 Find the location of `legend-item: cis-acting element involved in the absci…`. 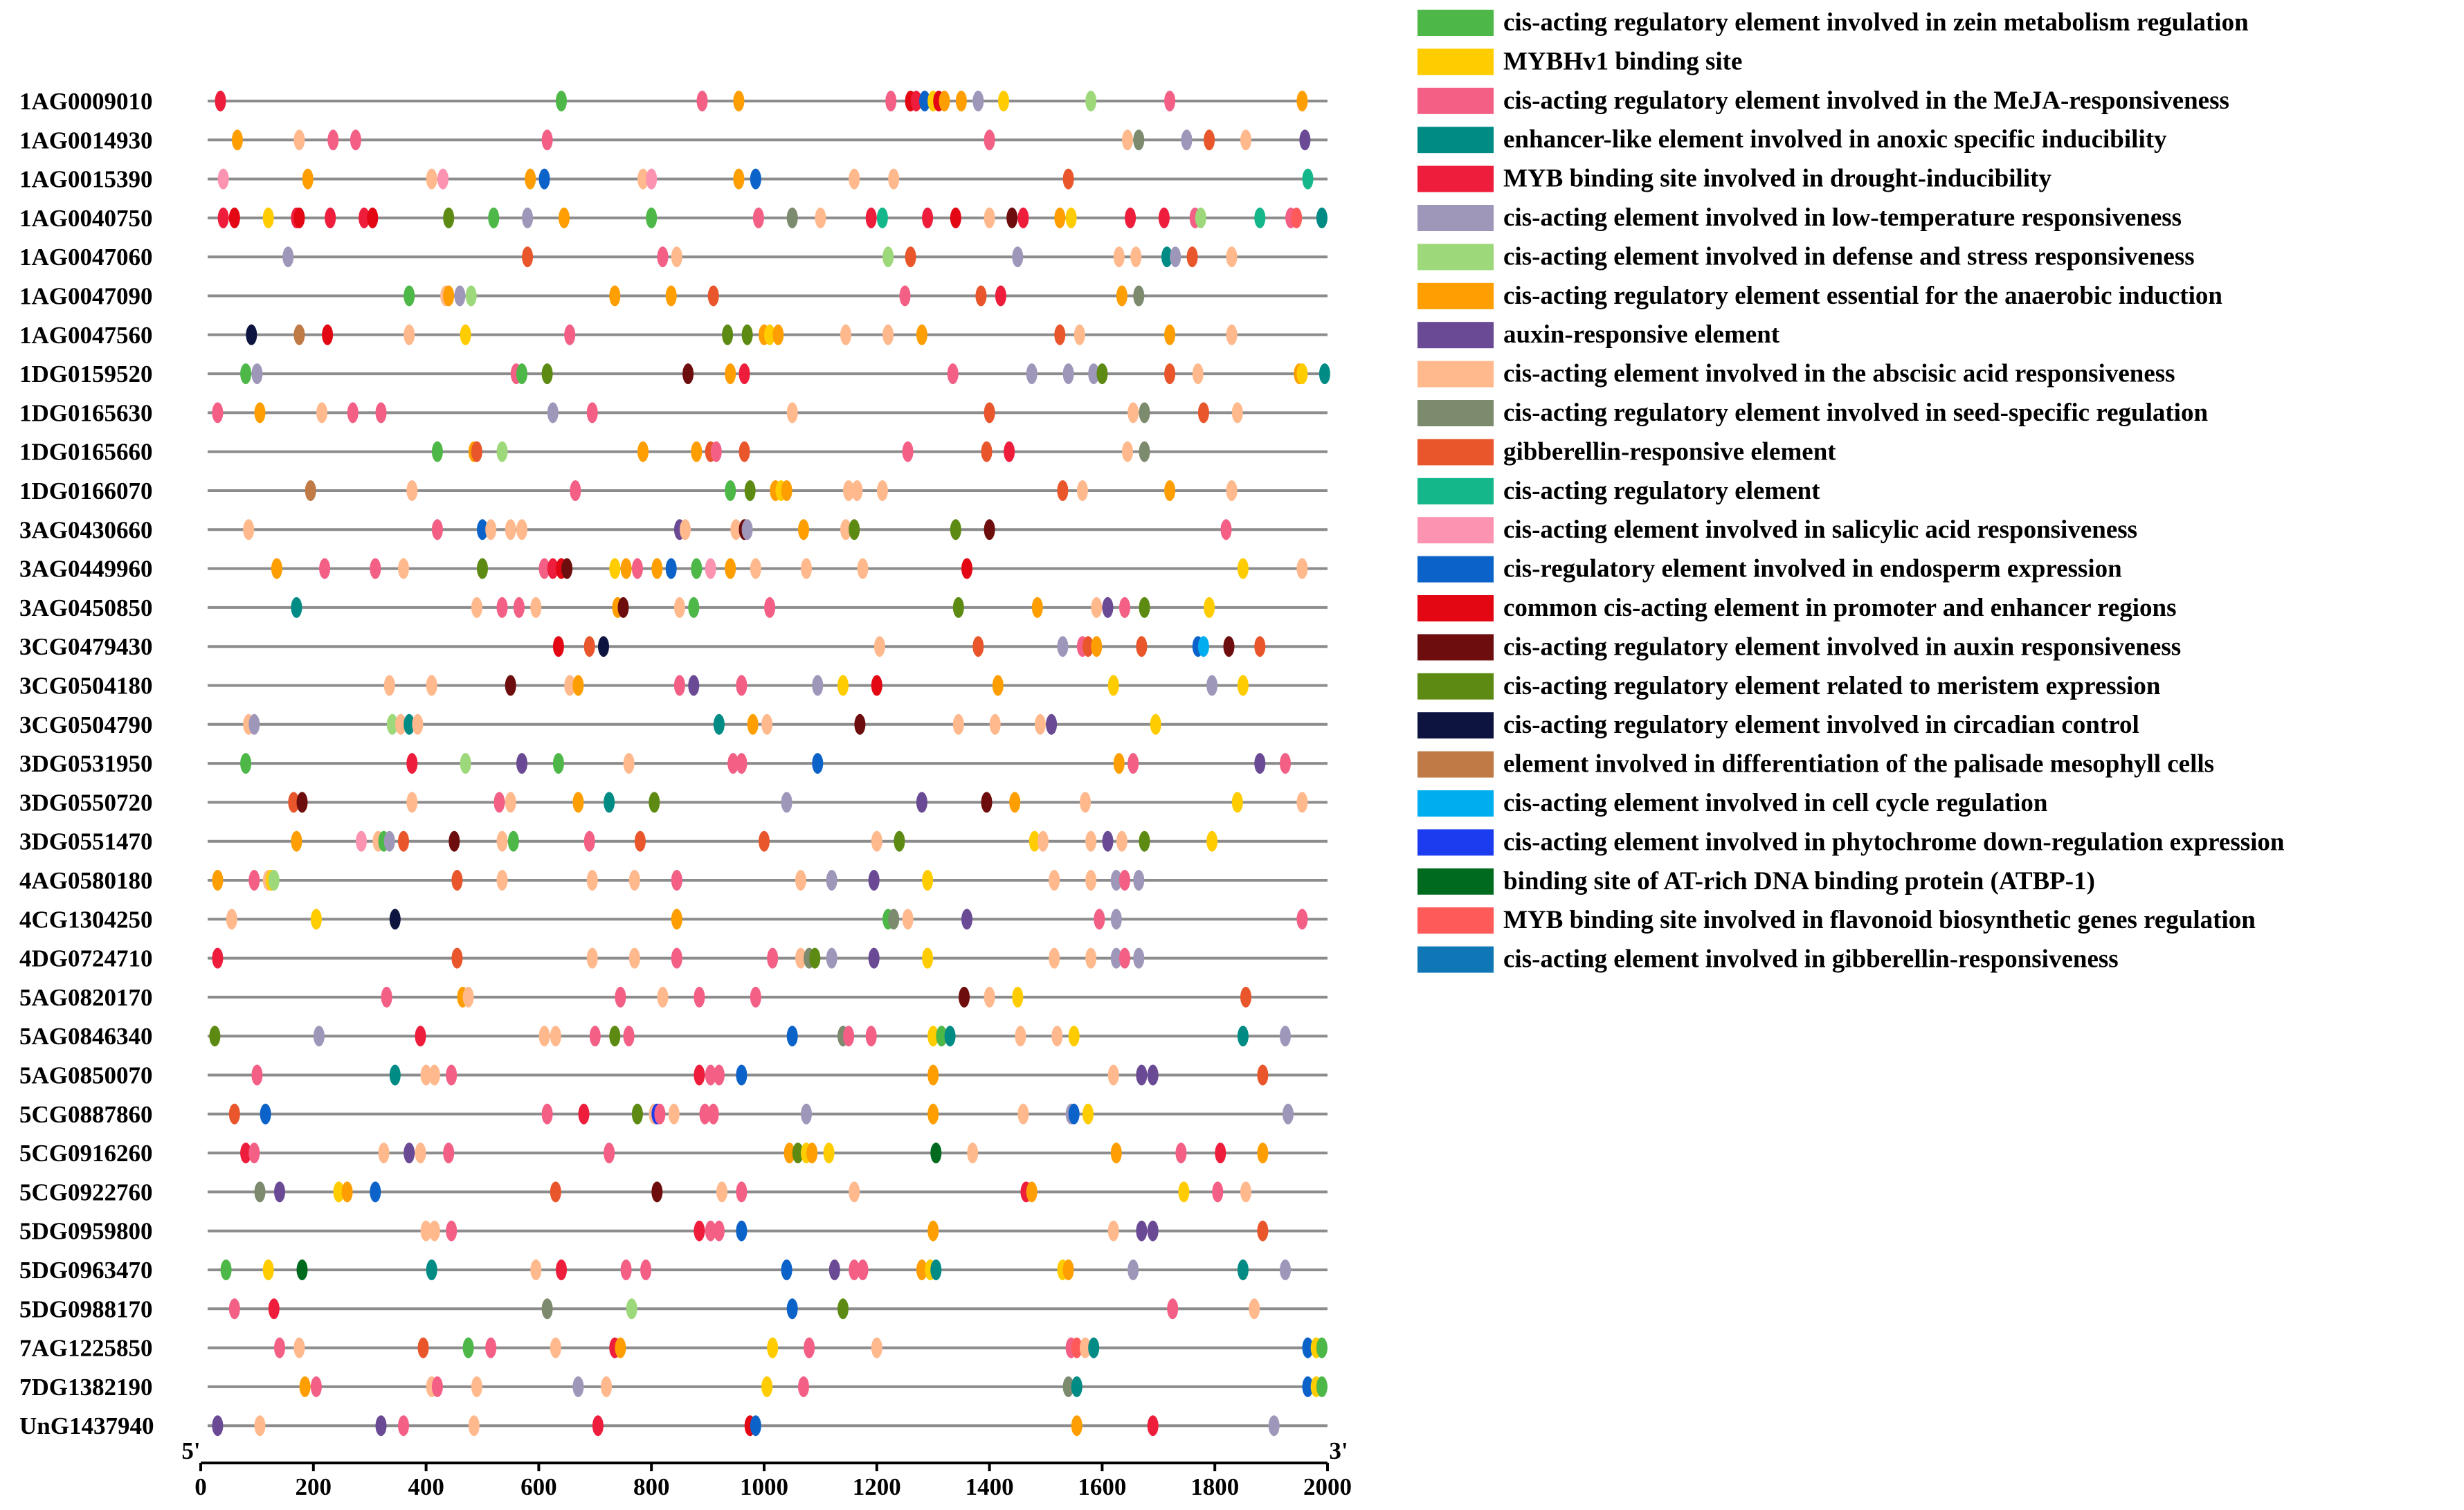

legend-item: cis-acting element involved in the absci… is located at coordinates (1796, 374).